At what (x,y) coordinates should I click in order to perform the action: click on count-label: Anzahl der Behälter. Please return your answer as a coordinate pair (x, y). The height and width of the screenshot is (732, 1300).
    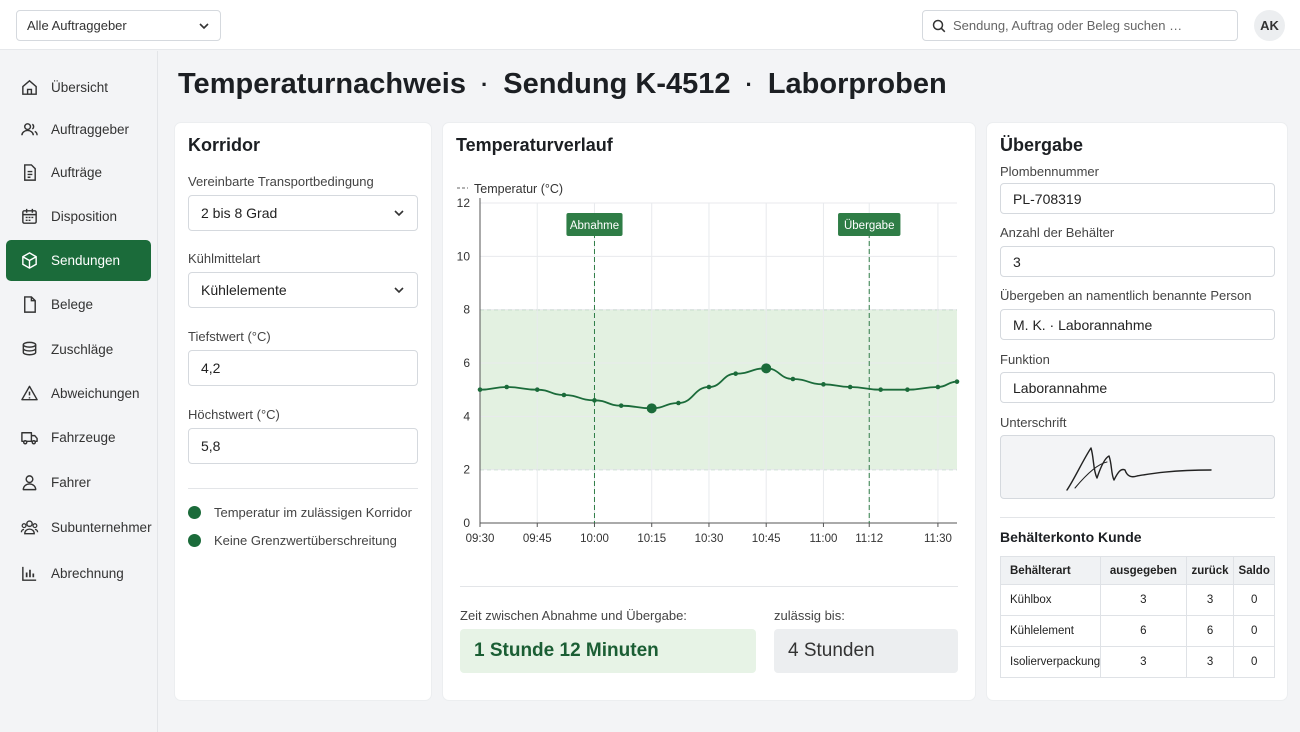
    Looking at the image, I should click on (1057, 232).